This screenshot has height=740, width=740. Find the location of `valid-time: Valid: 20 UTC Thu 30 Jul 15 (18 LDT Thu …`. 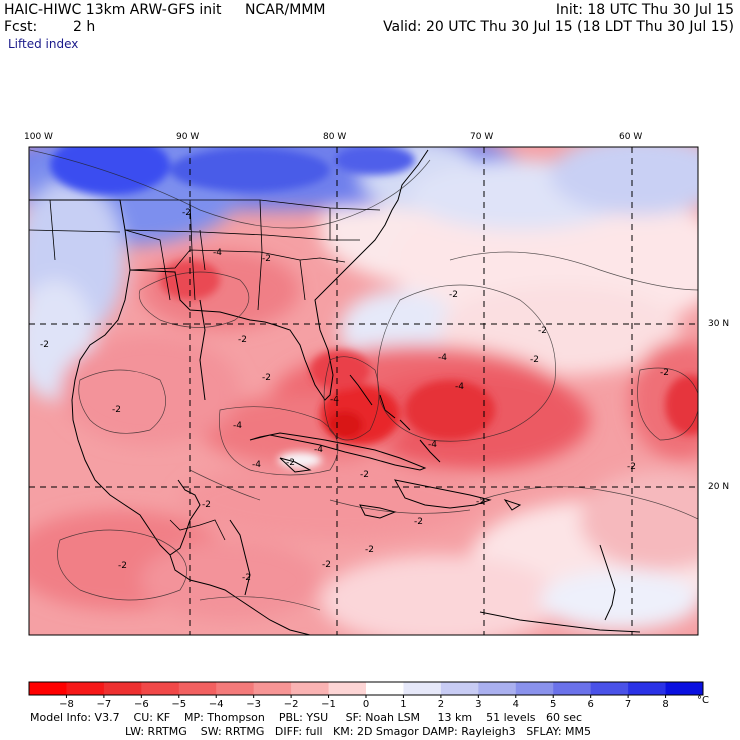

valid-time: Valid: 20 UTC Thu 30 Jul 15 (18 LDT Thu … is located at coordinates (558, 27).